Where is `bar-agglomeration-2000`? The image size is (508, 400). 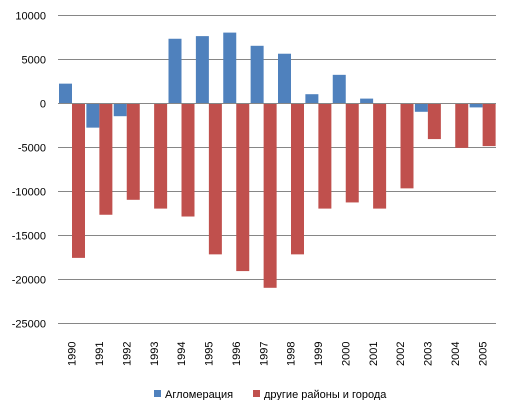
bar-agglomeration-2000 is located at coordinates (339, 88).